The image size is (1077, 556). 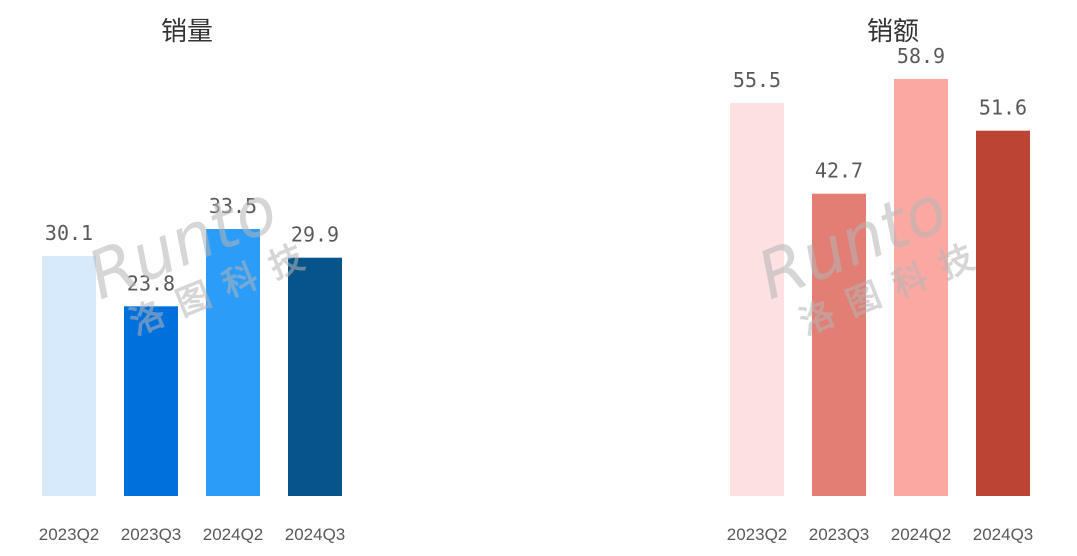 What do you see at coordinates (1003, 108) in the screenshot?
I see `value-label-2024Q3: 51.6` at bounding box center [1003, 108].